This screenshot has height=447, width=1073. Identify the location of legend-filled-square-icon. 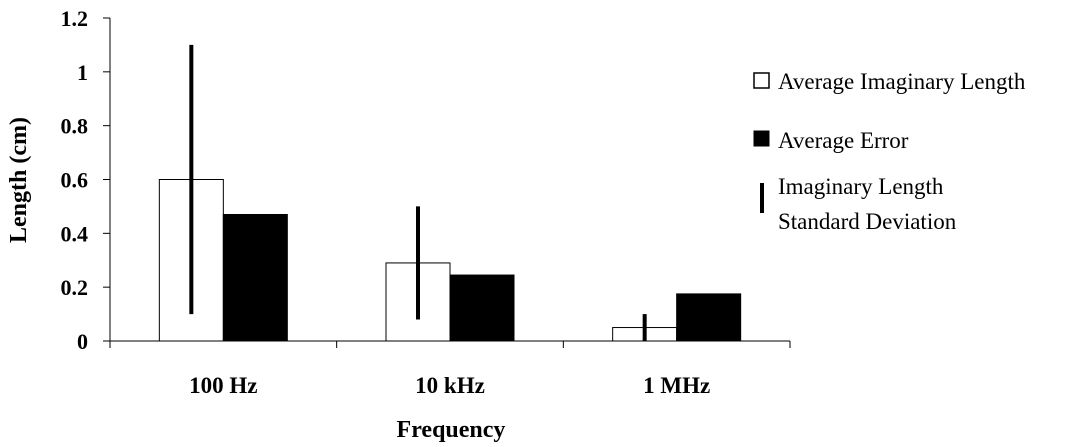
(761, 138).